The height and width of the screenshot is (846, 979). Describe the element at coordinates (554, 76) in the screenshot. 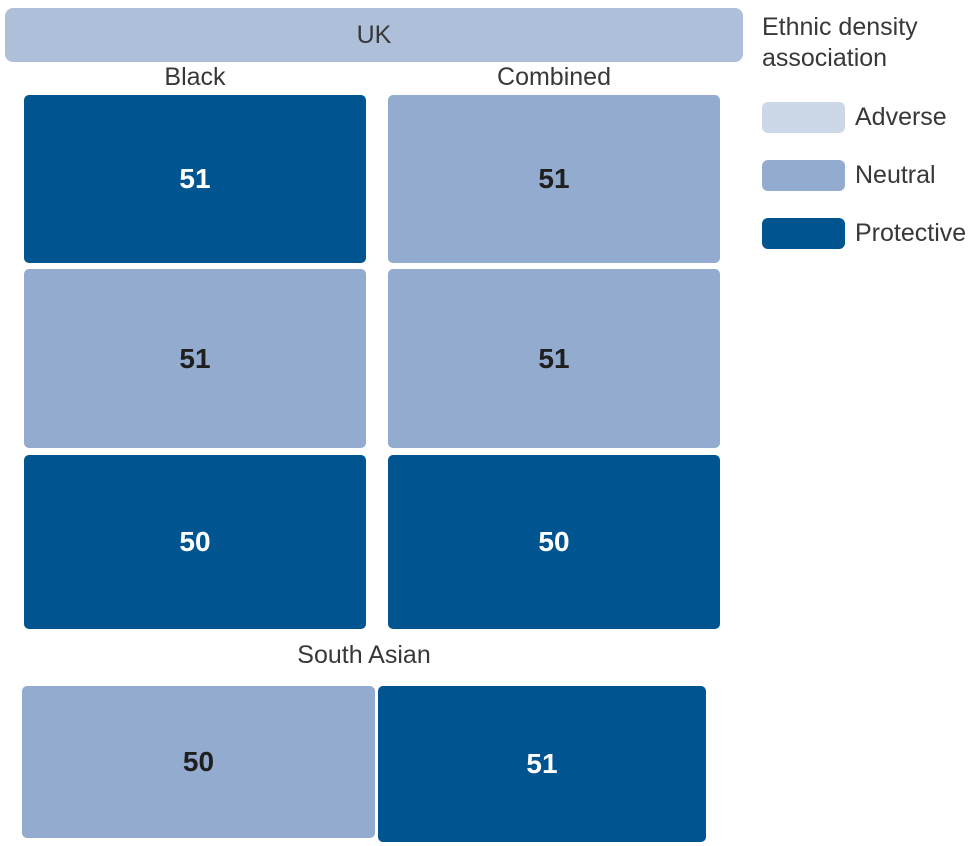

I see `column-label-combined: Combined` at that location.